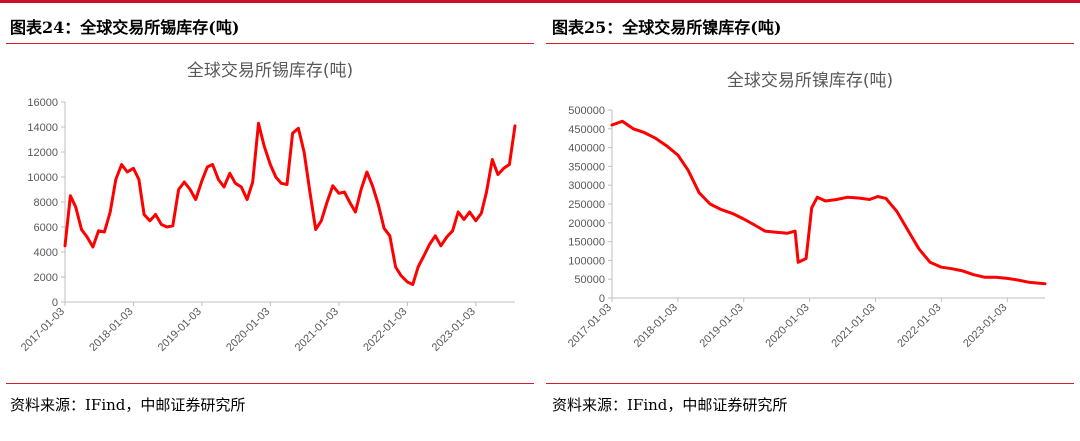 This screenshot has height=441, width=1080. Describe the element at coordinates (667, 27) in the screenshot. I see `figure-title: 图表25：全球交易所镍库存(吨)` at that location.